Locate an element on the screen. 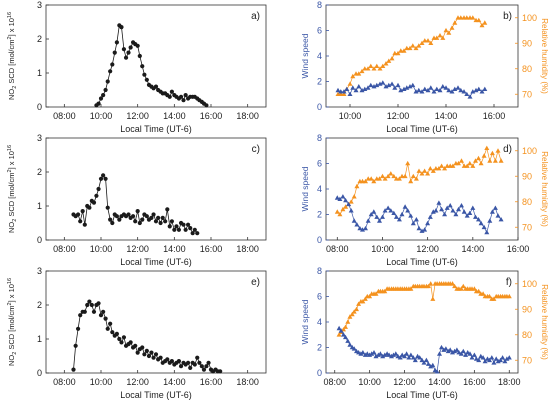 The image size is (552, 402). rh-y-tick-label: 100 is located at coordinates (529, 151).